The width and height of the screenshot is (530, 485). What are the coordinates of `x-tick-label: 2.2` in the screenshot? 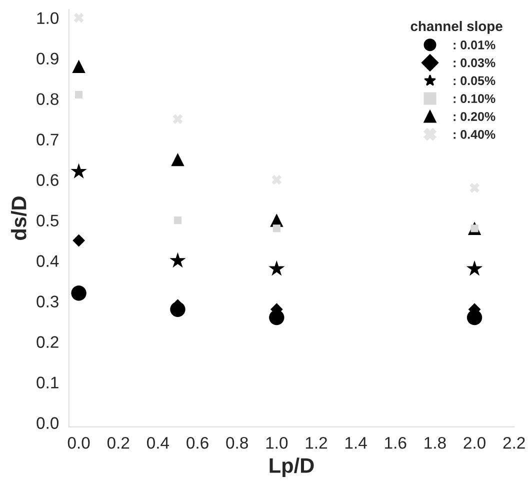 It's located at (514, 442).